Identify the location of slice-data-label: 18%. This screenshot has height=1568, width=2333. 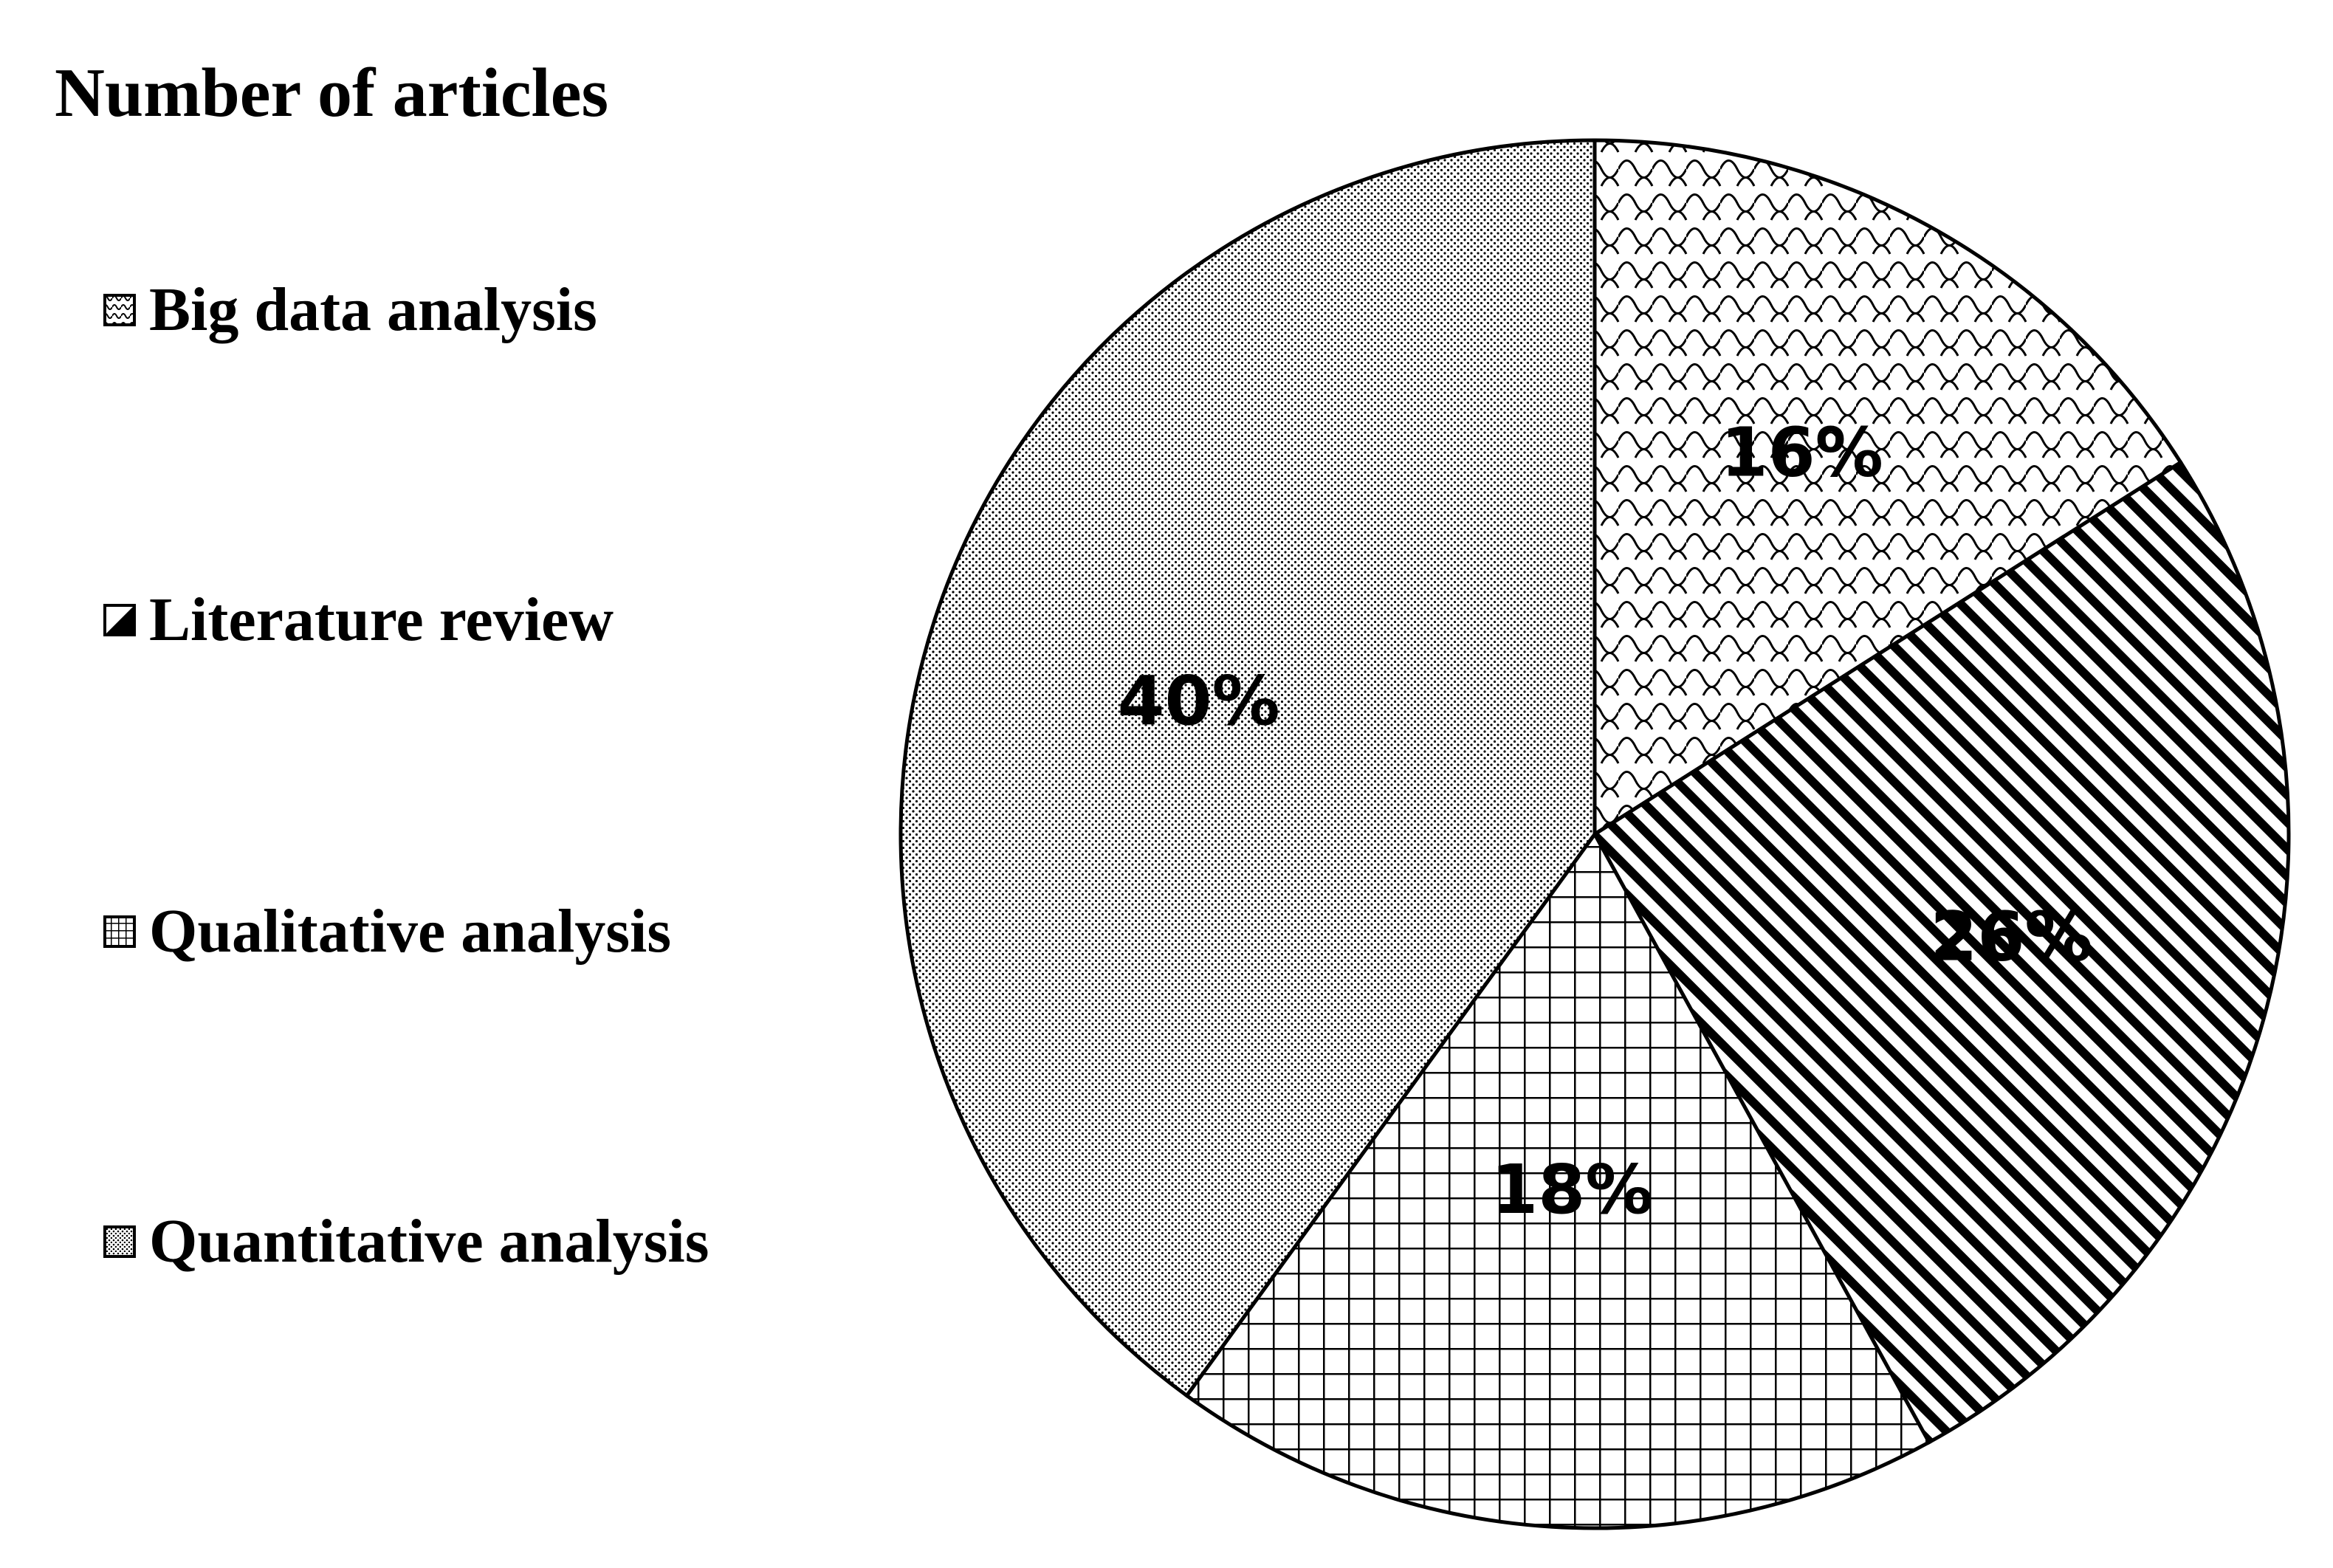
(1572, 1189).